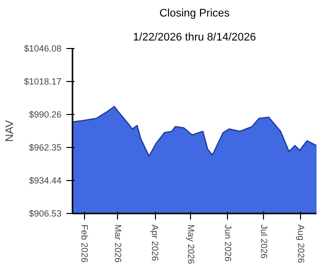 The height and width of the screenshot is (267, 324). I want to click on x-tick-label: Jul 2026, so click(263, 241).